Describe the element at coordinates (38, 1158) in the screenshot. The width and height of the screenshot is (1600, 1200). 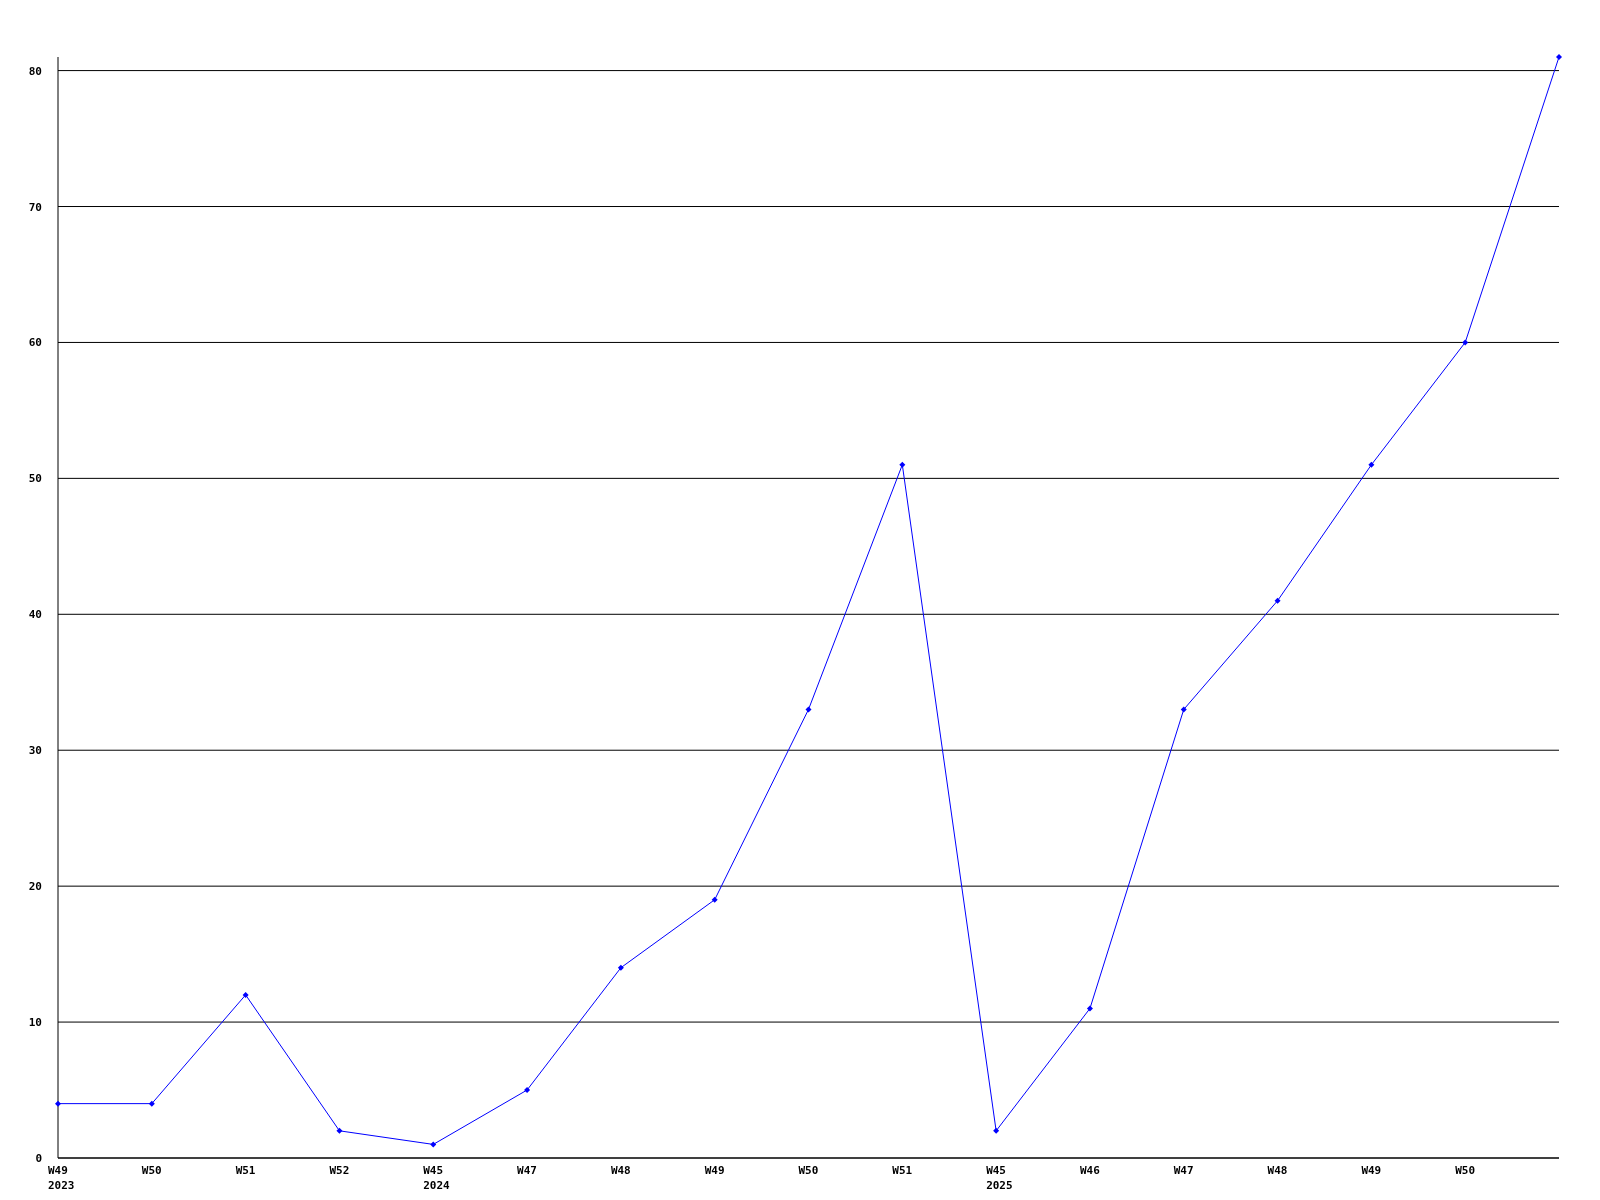
I see `y-tick-label: 0` at that location.